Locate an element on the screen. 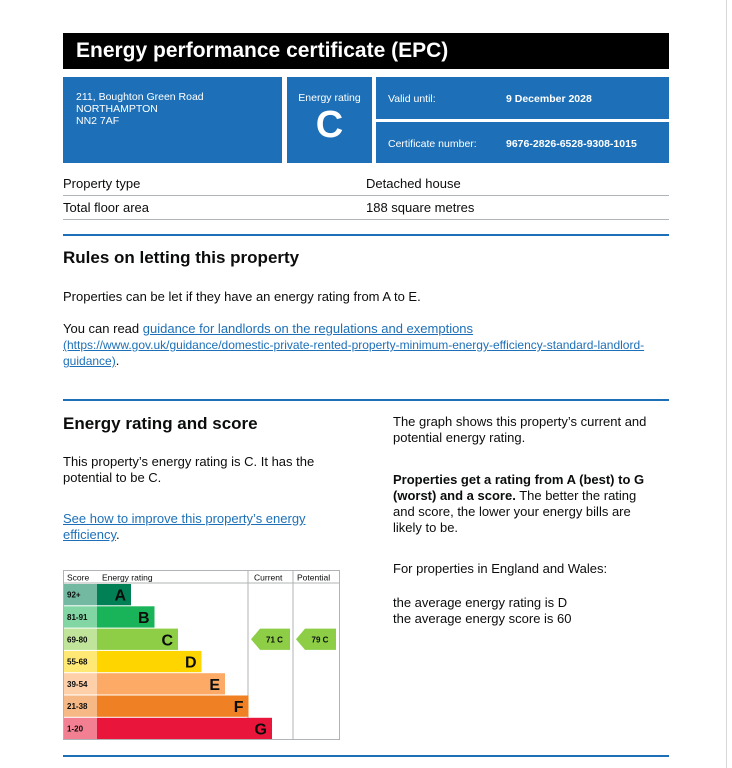  chart-current-header: Current is located at coordinates (268, 578).